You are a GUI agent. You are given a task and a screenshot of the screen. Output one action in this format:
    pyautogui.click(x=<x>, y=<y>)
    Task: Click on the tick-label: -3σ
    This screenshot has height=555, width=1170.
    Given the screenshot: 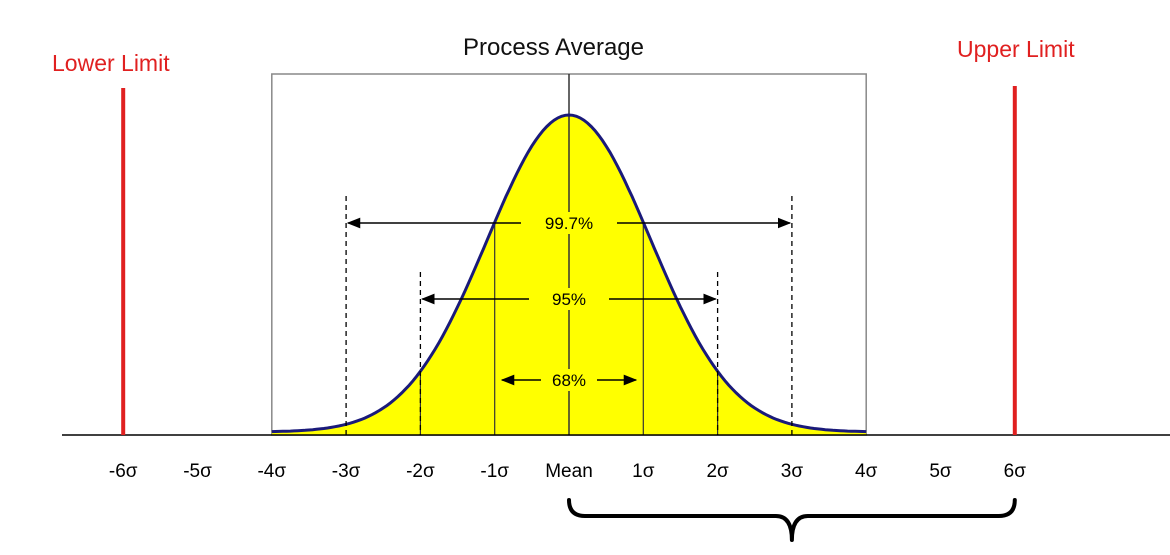 What is the action you would take?
    pyautogui.click(x=346, y=471)
    